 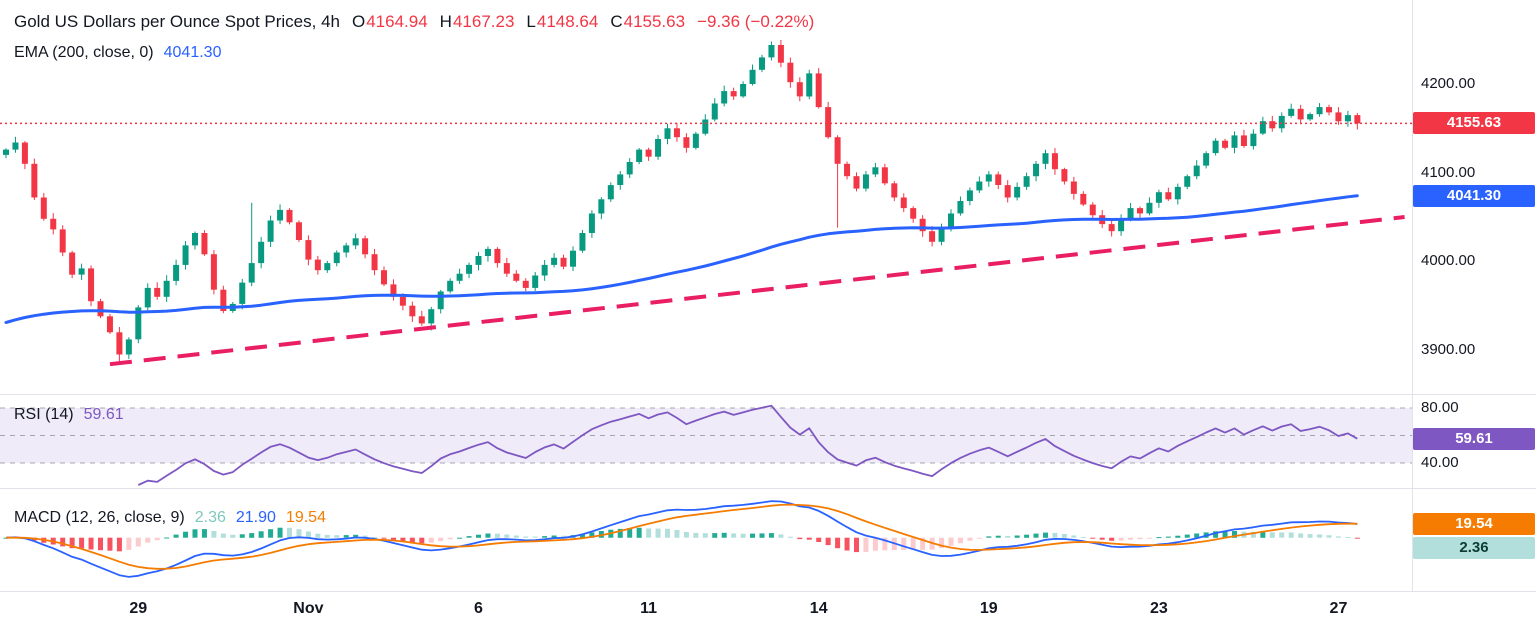 What do you see at coordinates (305, 517) in the screenshot?
I see `macd-signal-value: 19.54` at bounding box center [305, 517].